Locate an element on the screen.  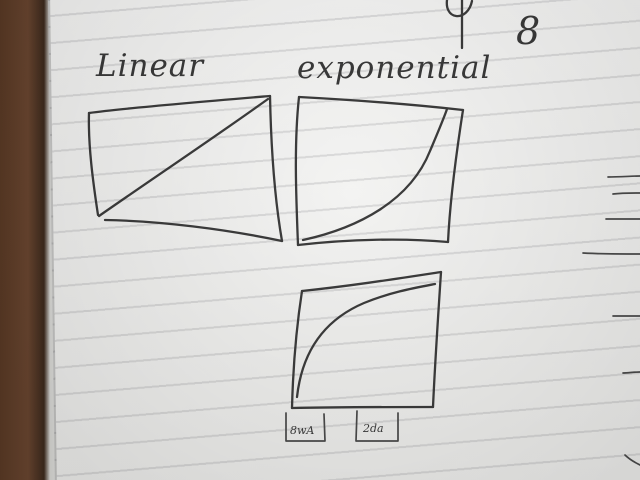
exponential-chart-right-border is located at coordinates (455, 176).